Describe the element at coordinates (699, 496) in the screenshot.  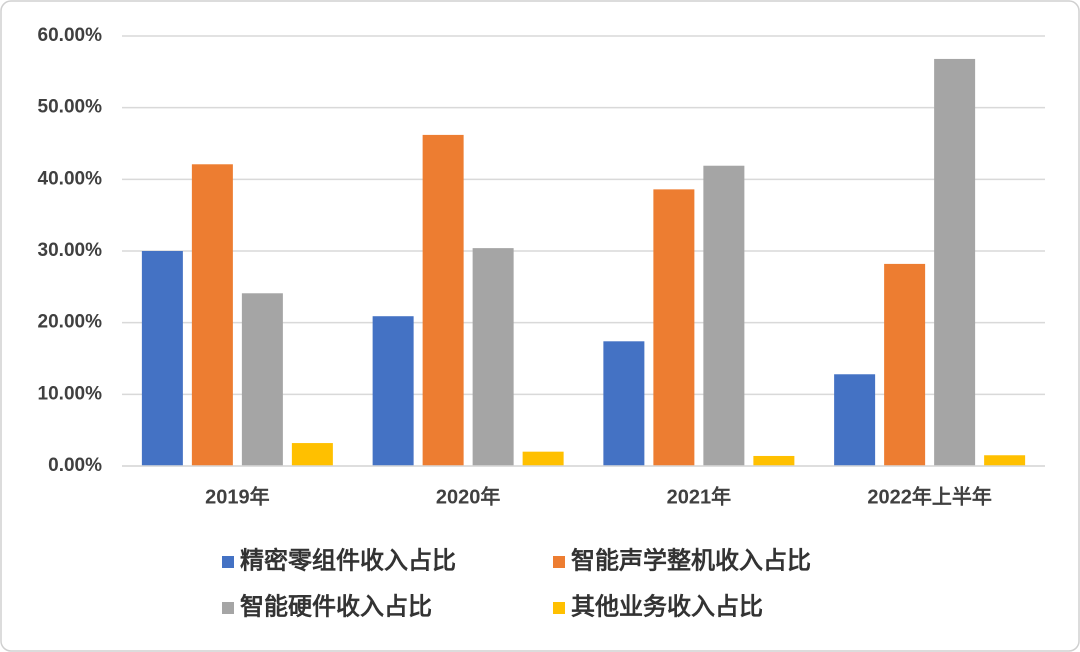
I see `x-tick-label: 2021年` at that location.